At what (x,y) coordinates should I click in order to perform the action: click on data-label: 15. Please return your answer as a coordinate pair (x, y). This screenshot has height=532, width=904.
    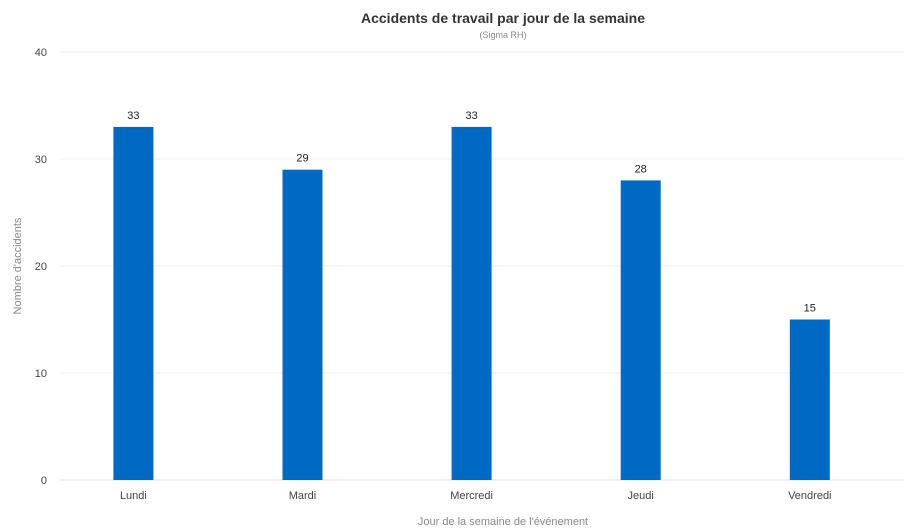
    Looking at the image, I should click on (810, 309).